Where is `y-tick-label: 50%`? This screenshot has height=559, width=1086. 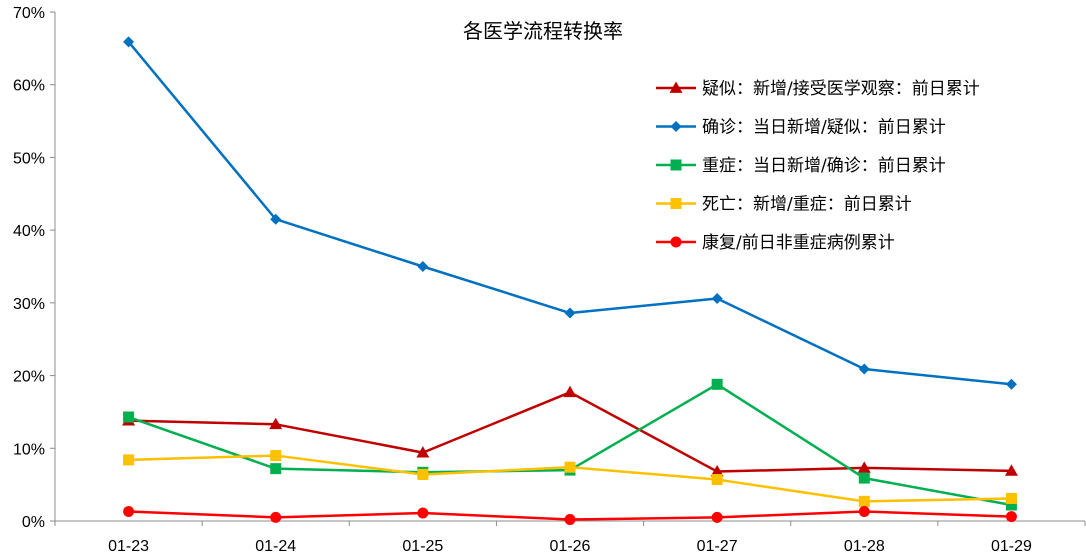 y-tick-label: 50% is located at coordinates (29, 158).